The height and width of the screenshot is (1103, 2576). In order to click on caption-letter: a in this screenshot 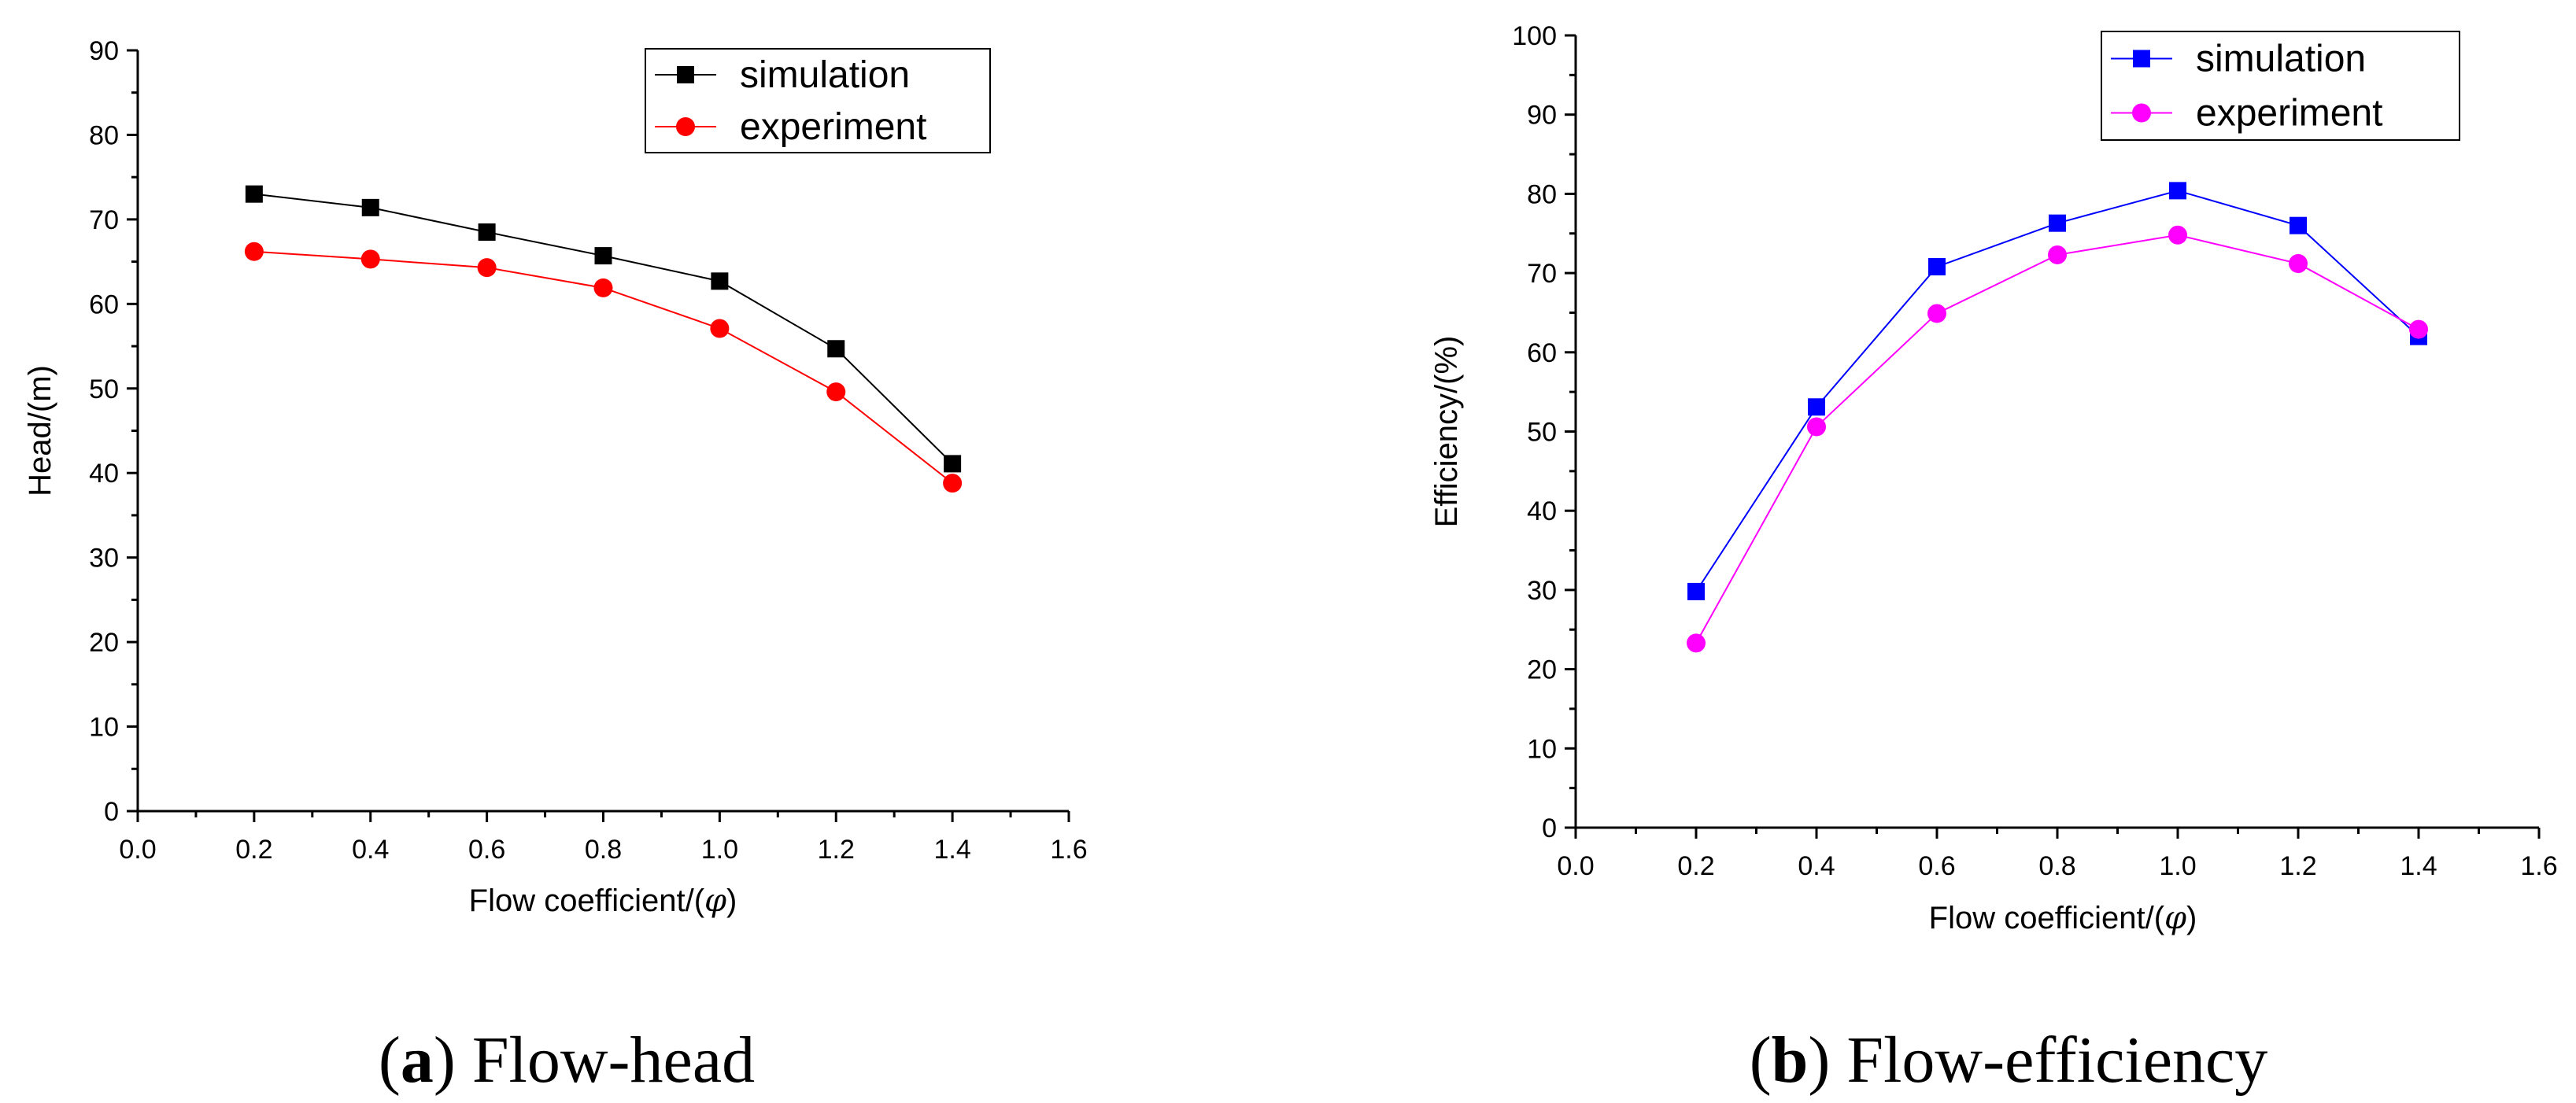, I will do `click(417, 1060)`.